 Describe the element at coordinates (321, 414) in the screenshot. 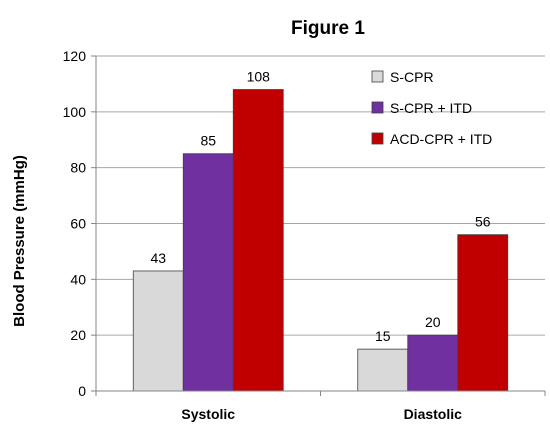

I see `x-axis-categories: Systolic Diastolic` at that location.